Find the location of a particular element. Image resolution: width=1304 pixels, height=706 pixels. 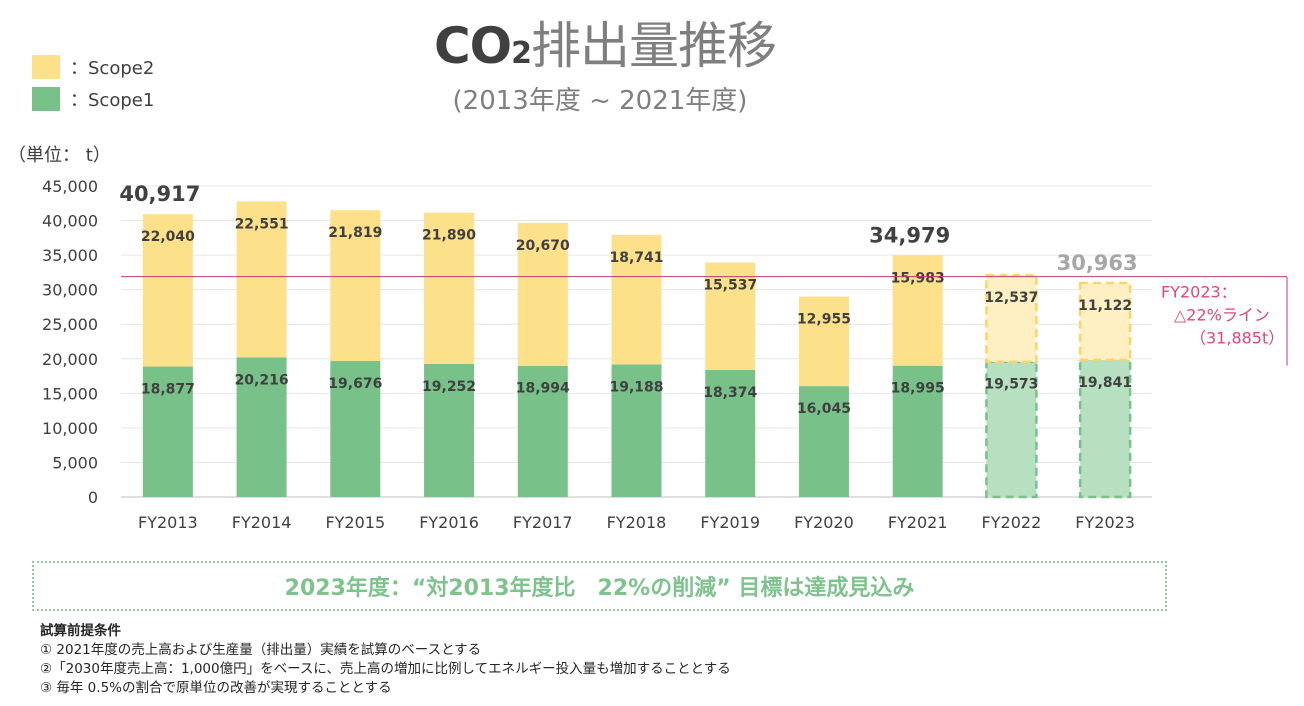

notes-item-1: ① 2021年度の売上高および生産量（排出量）実績を試算のベースとする is located at coordinates (261, 650).